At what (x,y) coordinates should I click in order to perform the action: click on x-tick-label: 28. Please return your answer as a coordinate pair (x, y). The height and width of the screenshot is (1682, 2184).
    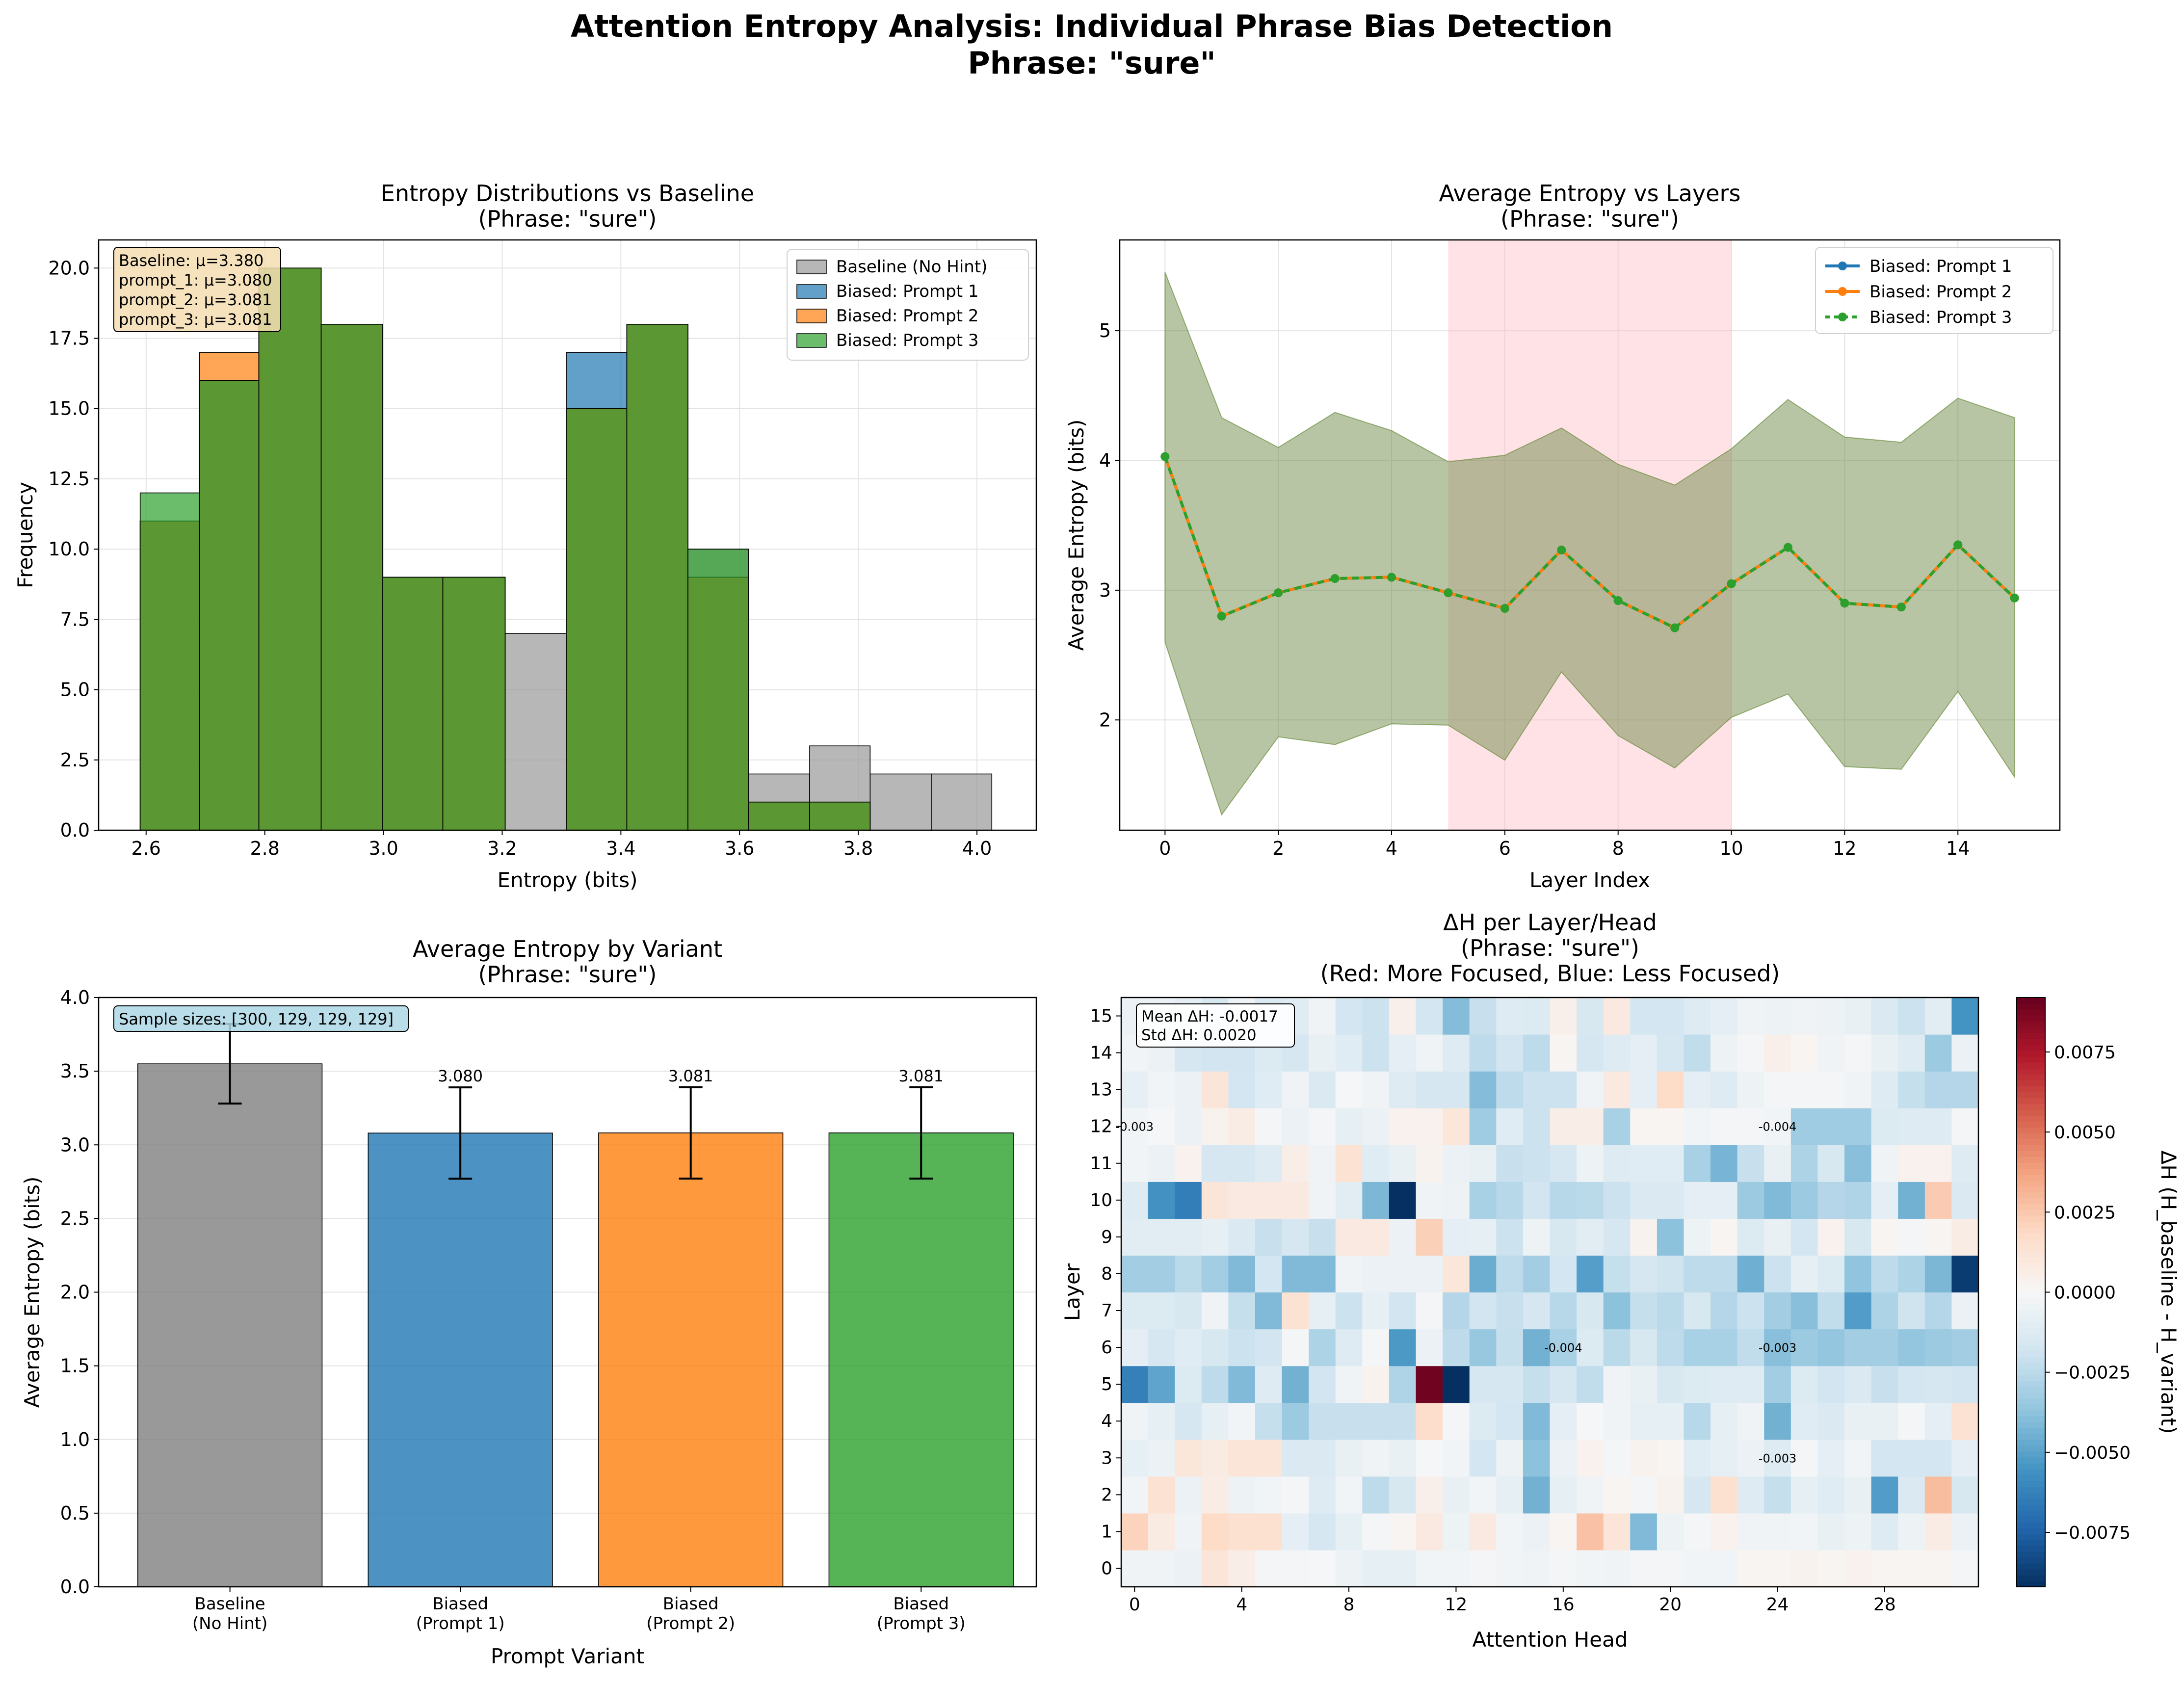
    Looking at the image, I should click on (1884, 1605).